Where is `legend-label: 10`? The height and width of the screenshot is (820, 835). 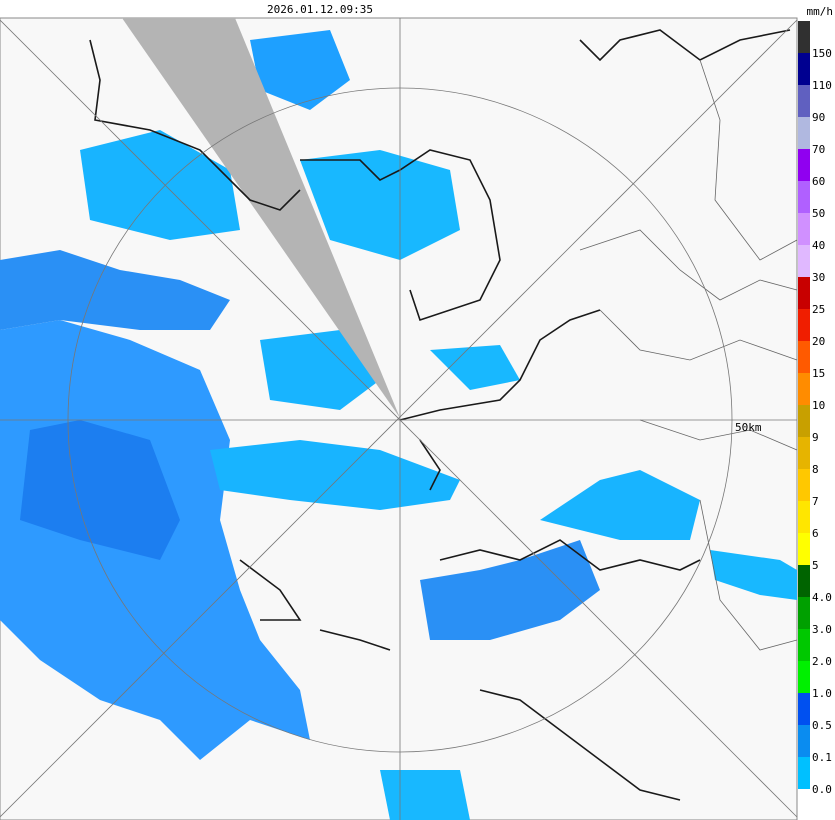 legend-label: 10 is located at coordinates (818, 405).